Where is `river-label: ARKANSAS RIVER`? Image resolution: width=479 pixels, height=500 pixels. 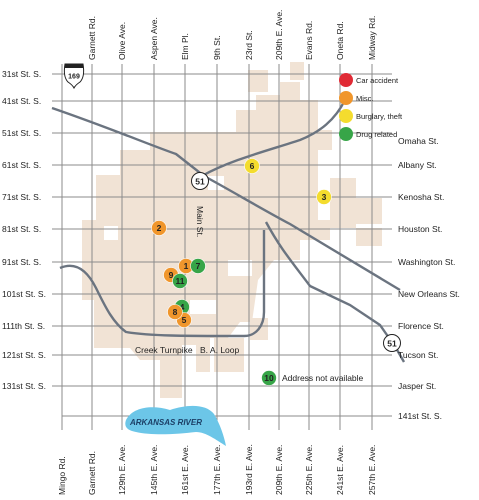 river-label: ARKANSAS RIVER is located at coordinates (165, 422).